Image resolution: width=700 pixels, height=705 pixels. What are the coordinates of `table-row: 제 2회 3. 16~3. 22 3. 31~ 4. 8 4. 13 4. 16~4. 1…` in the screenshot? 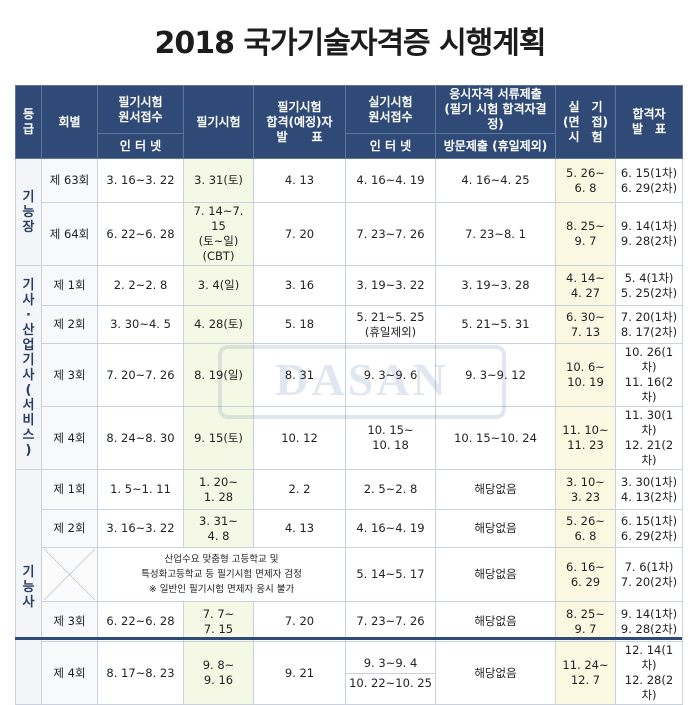 It's located at (349, 528).